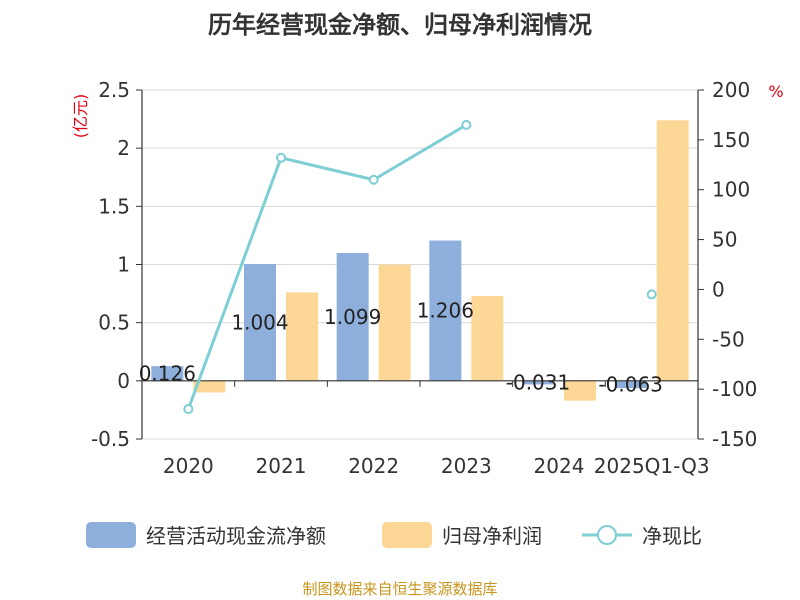 This screenshot has width=800, height=600. What do you see at coordinates (80, 116) in the screenshot?
I see `left-axis-unit: (亿元)` at bounding box center [80, 116].